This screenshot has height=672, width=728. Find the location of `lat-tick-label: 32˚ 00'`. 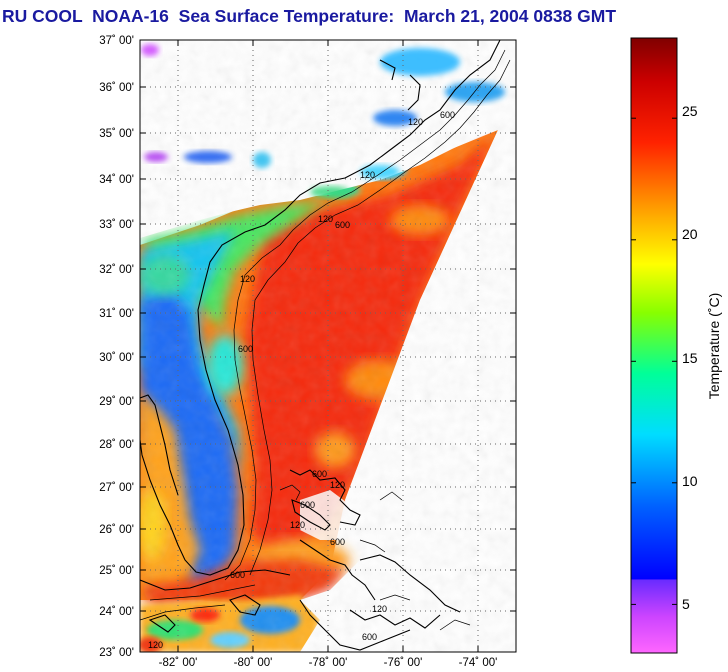

lat-tick-label: 32˚ 00' is located at coordinates (116, 270).